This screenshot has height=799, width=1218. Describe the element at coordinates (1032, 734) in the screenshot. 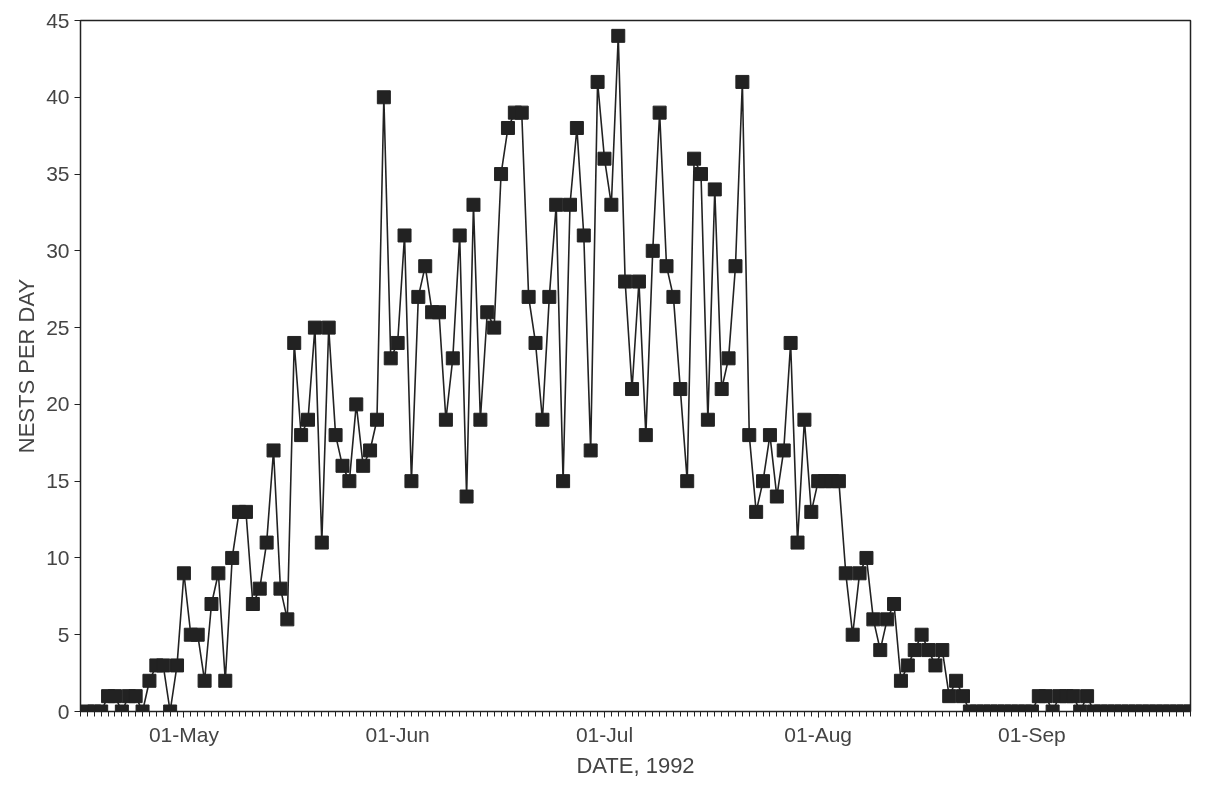

I see `x-tick-label: 01-Sep` at that location.